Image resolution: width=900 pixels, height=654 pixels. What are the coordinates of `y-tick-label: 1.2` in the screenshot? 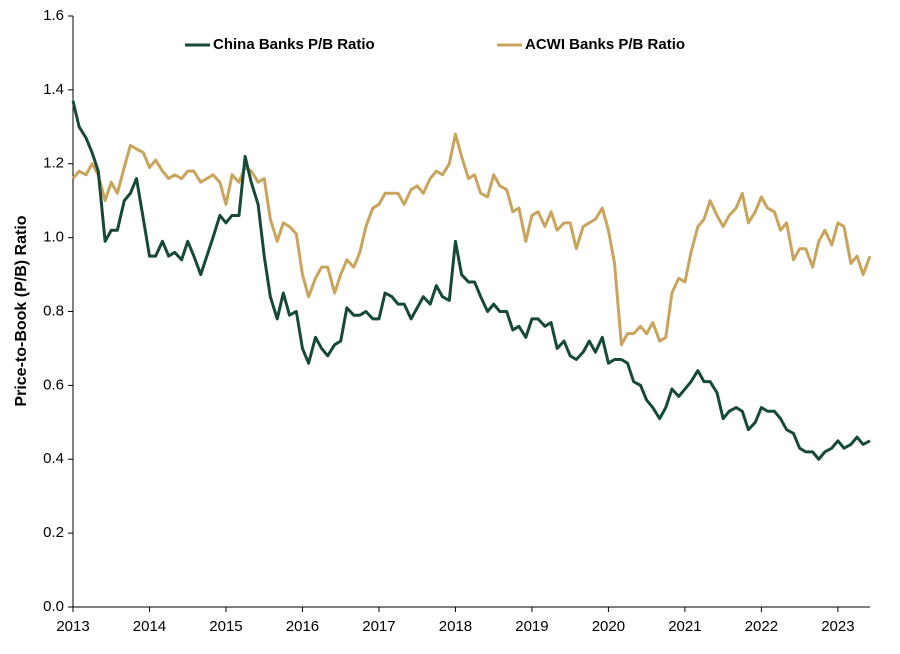 It's located at (53, 163).